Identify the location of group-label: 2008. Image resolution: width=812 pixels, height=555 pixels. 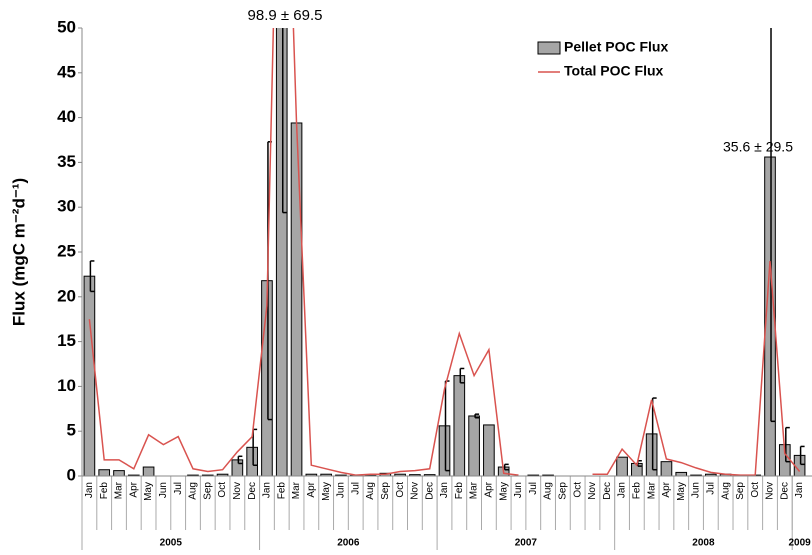
(703, 543).